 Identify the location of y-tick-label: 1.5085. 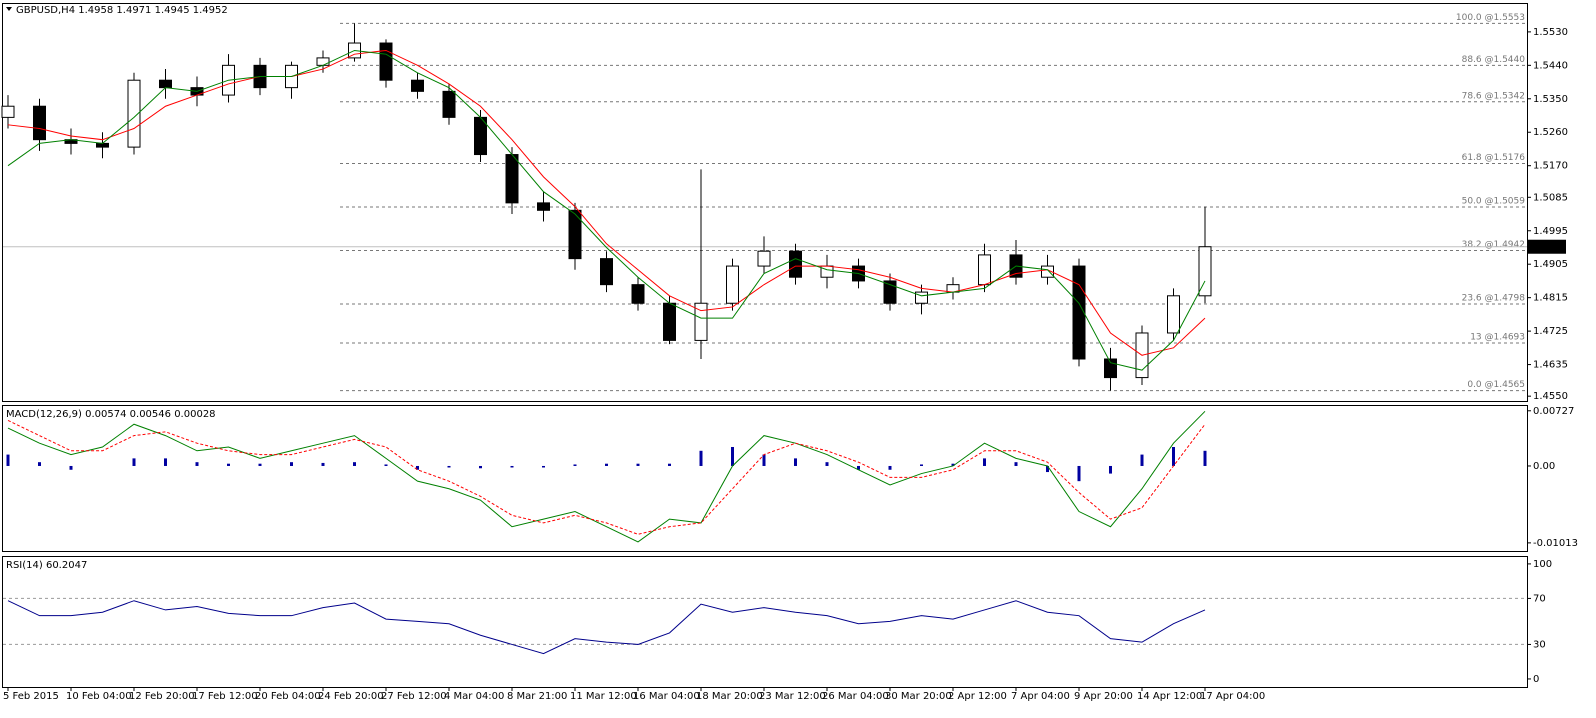
(1550, 197).